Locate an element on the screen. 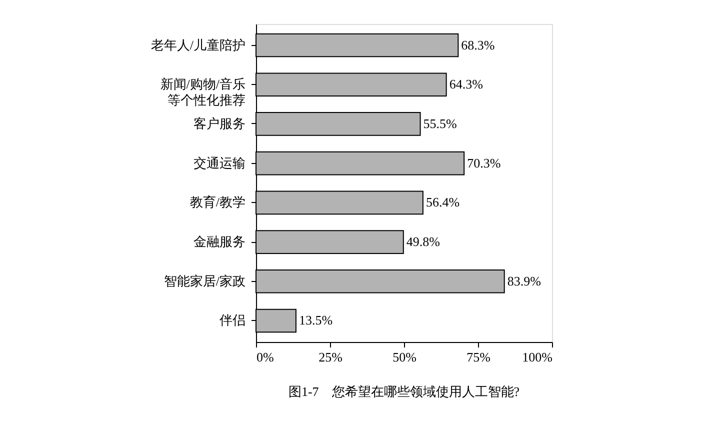  y-tick-label: 客户服务 is located at coordinates (220, 123).